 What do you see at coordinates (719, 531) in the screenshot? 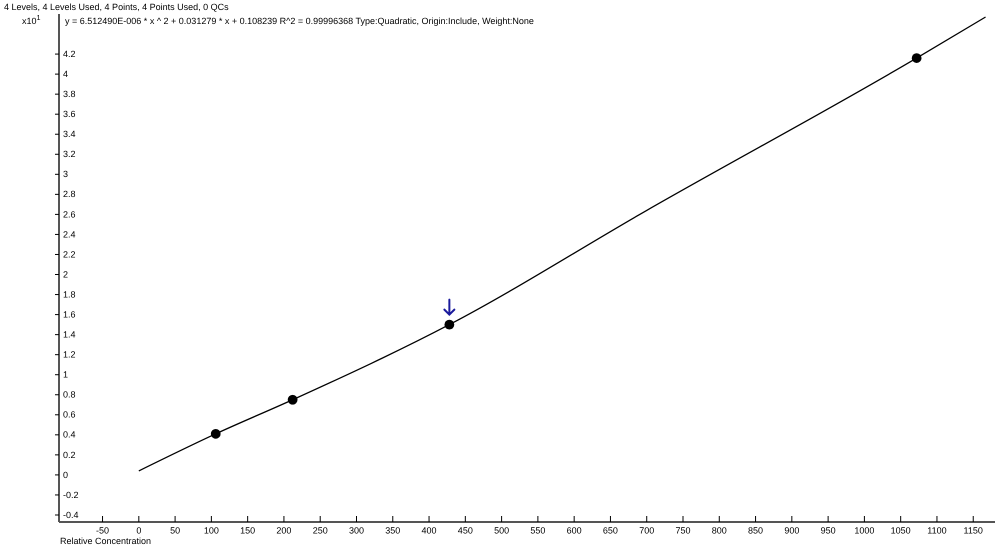
I see `x-tick-label: 800` at bounding box center [719, 531].